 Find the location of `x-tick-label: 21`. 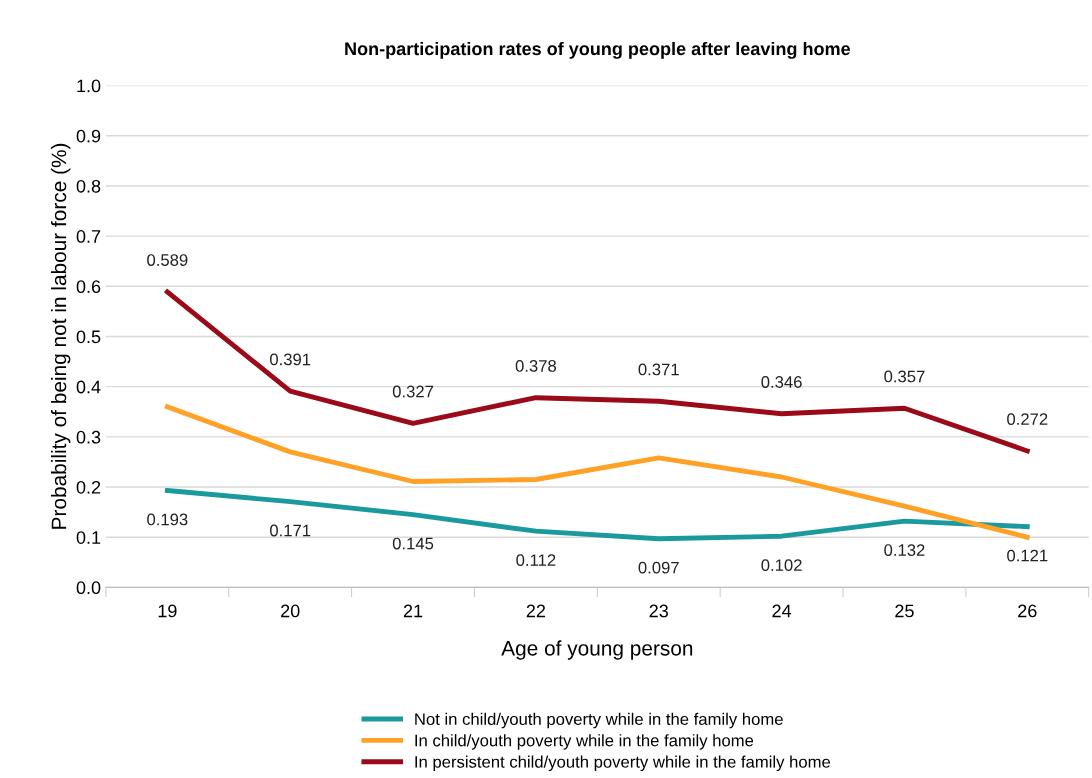

x-tick-label: 21 is located at coordinates (413, 611).